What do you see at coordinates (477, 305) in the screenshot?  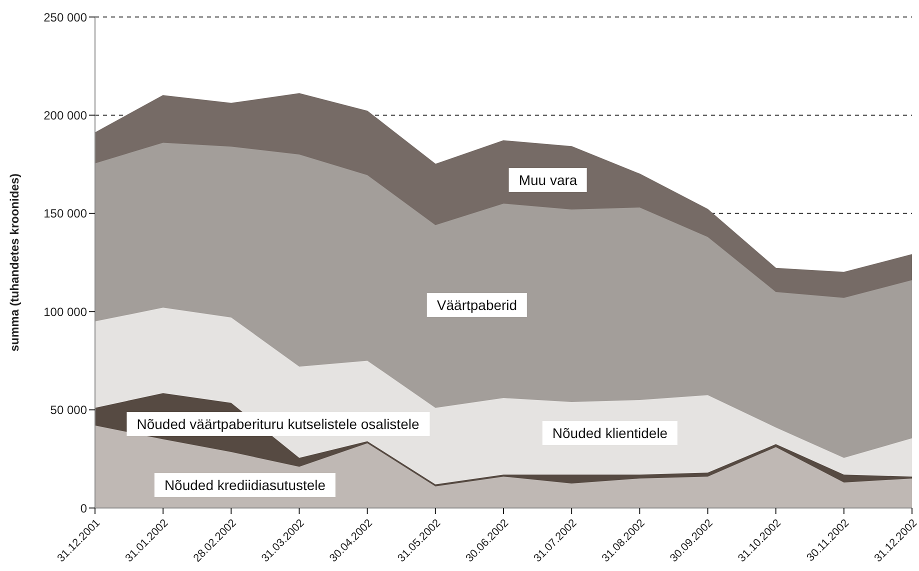 I see `series-label: Väärtpaberid` at bounding box center [477, 305].